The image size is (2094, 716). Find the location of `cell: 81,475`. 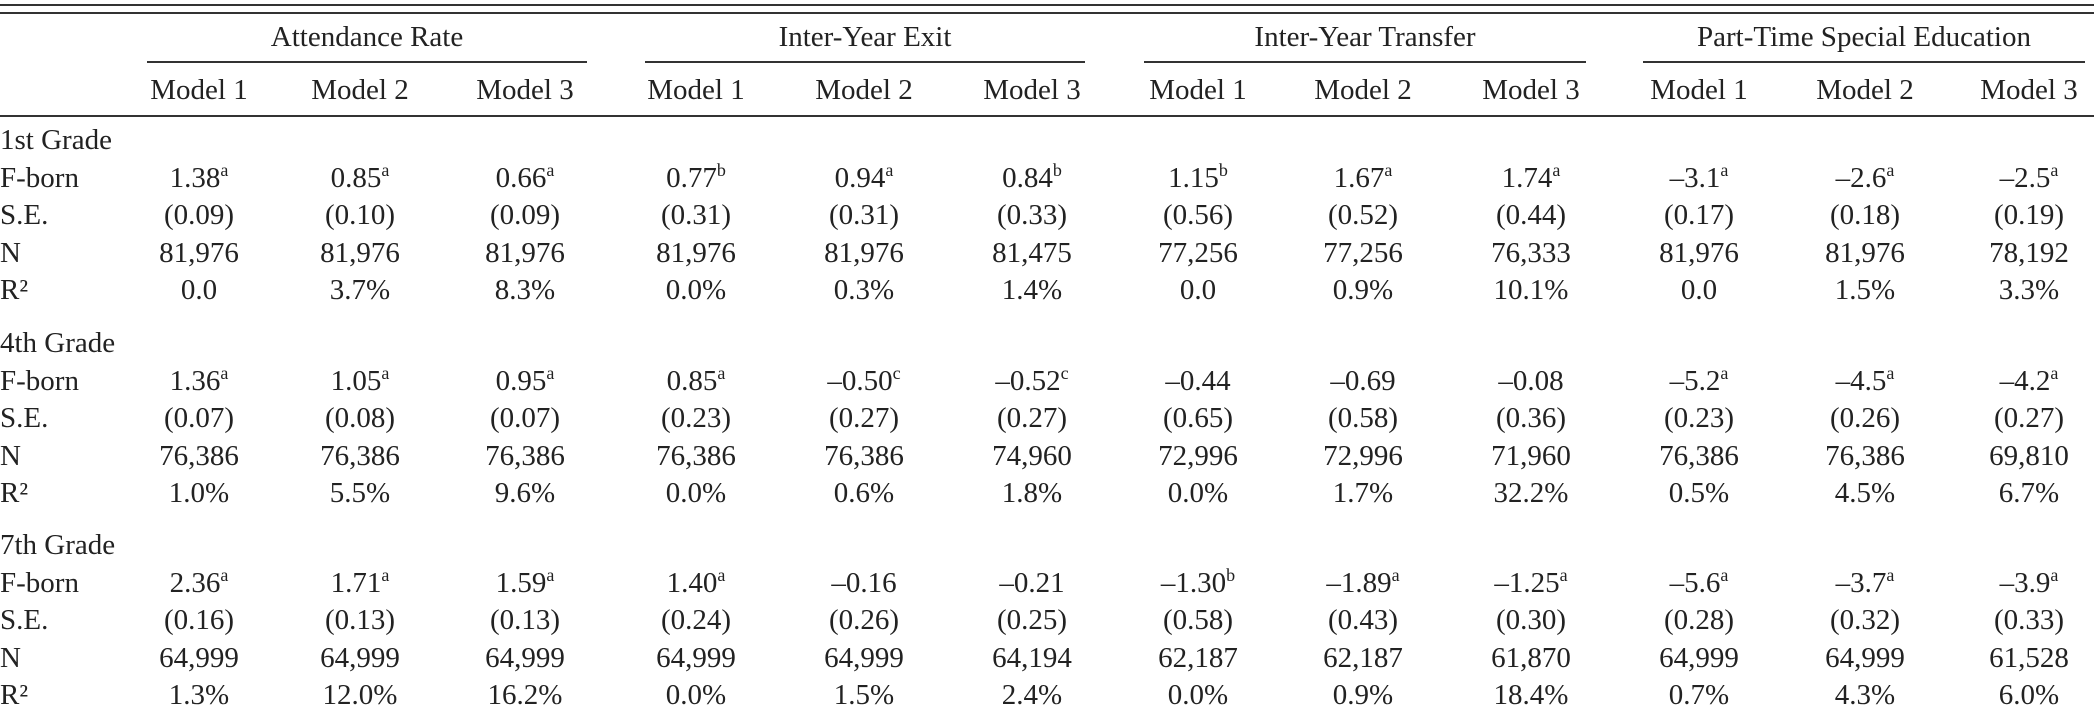

cell: 81,475 is located at coordinates (1032, 252).